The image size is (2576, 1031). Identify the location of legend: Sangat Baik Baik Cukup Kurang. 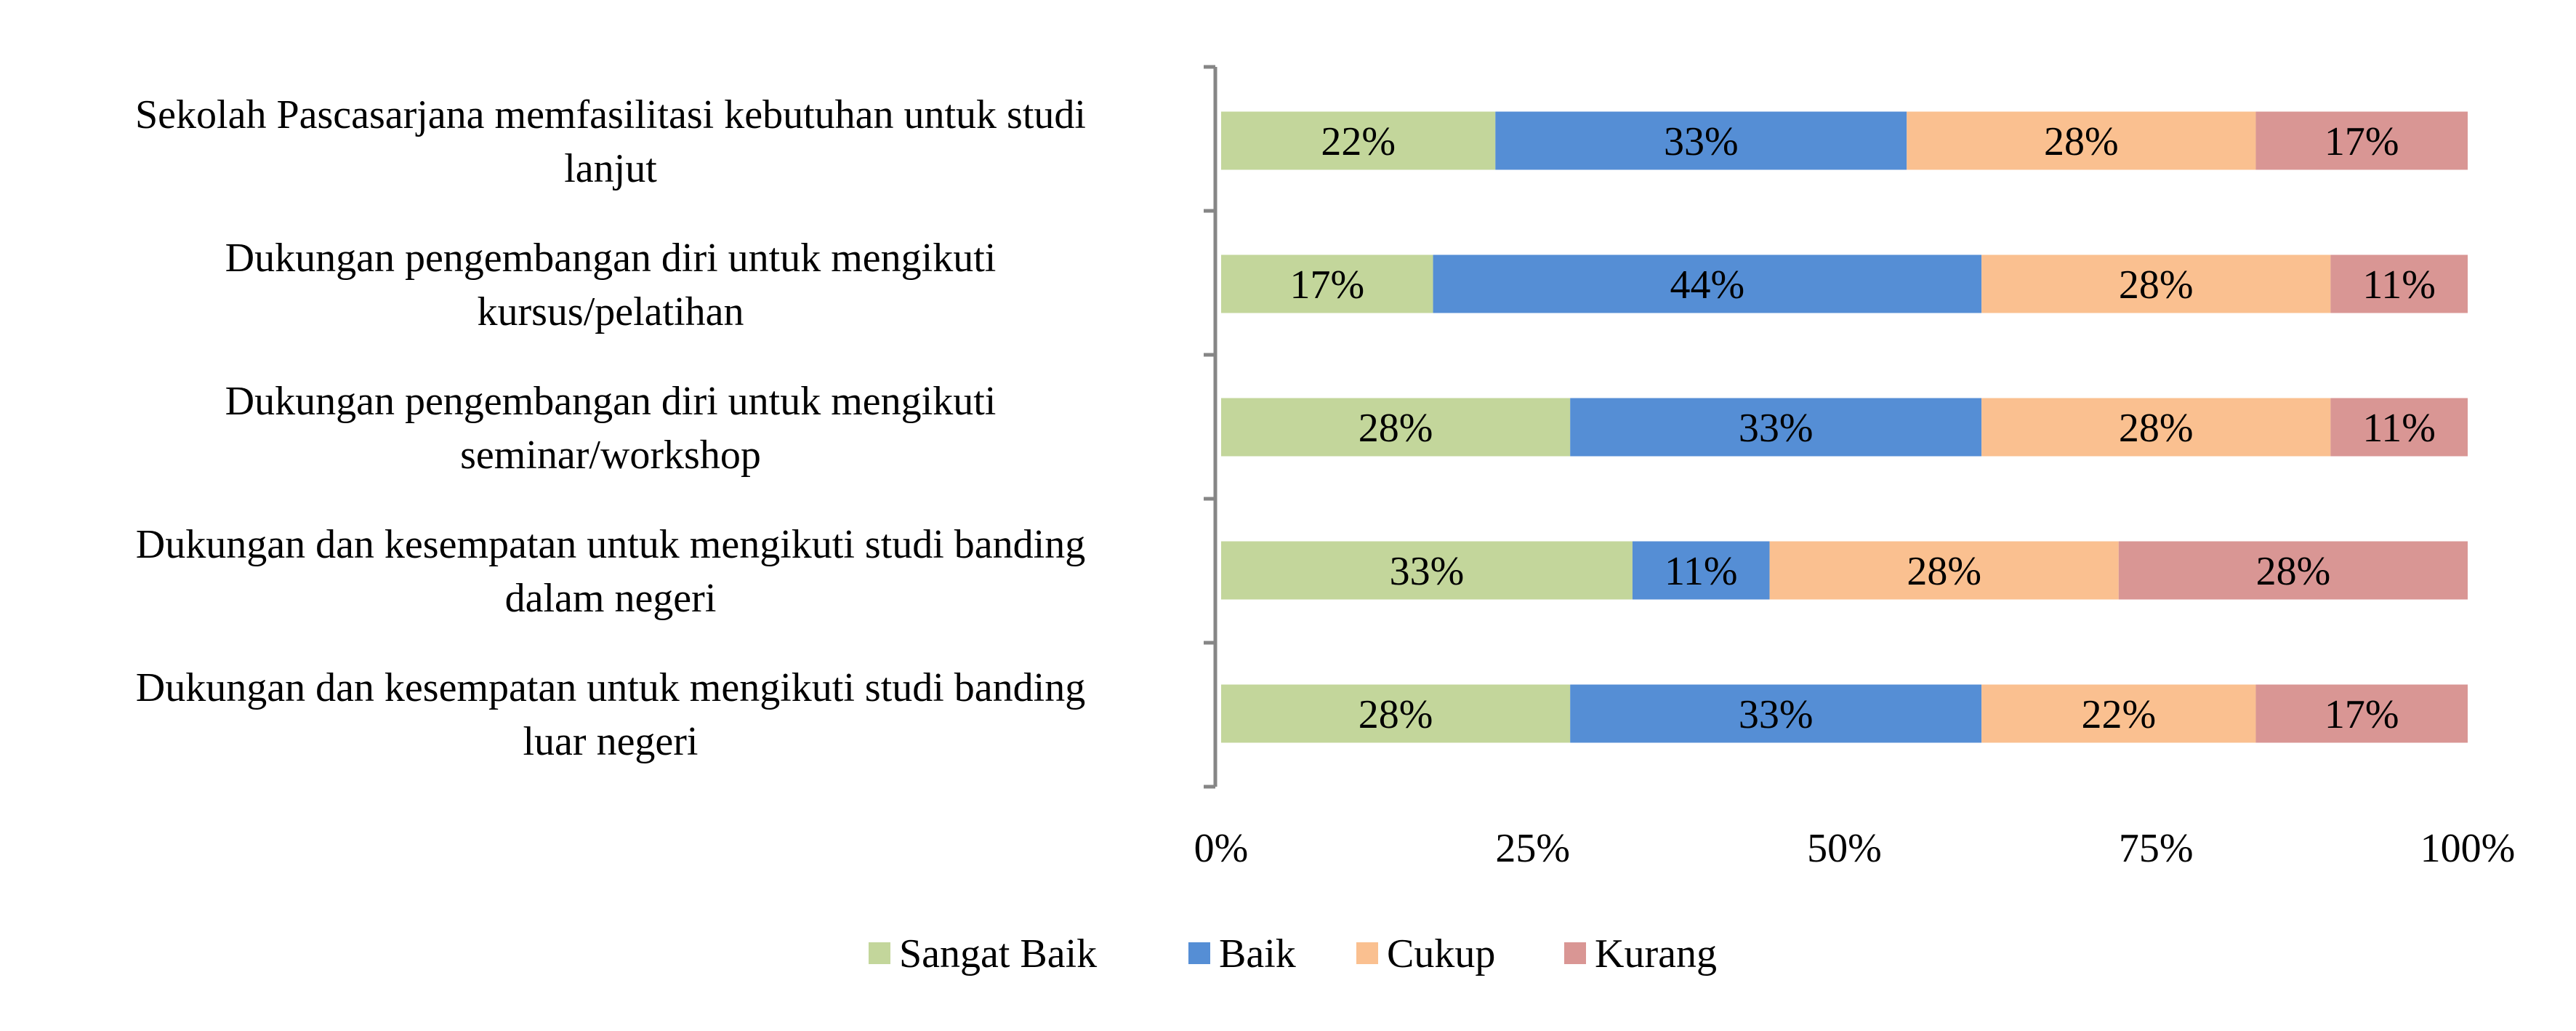
(1293, 953).